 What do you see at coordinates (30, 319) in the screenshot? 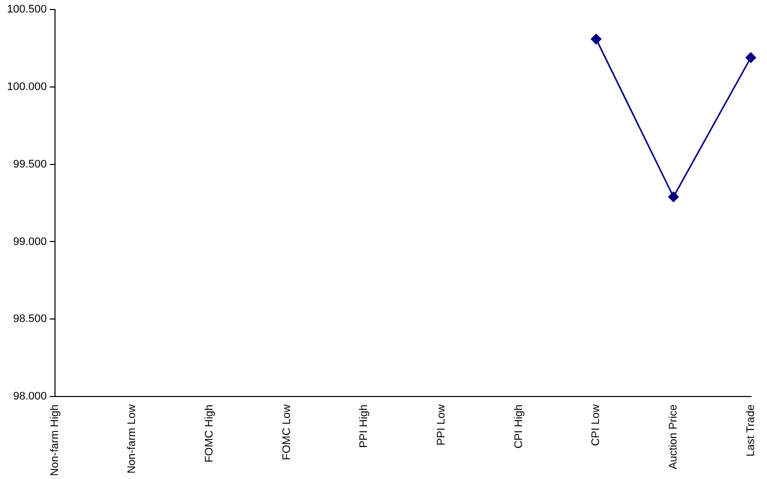
I see `y-tick-label: 98.500` at bounding box center [30, 319].